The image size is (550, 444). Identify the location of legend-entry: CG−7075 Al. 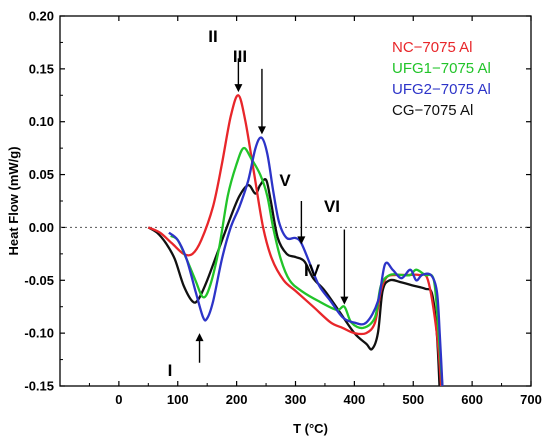
(432, 110).